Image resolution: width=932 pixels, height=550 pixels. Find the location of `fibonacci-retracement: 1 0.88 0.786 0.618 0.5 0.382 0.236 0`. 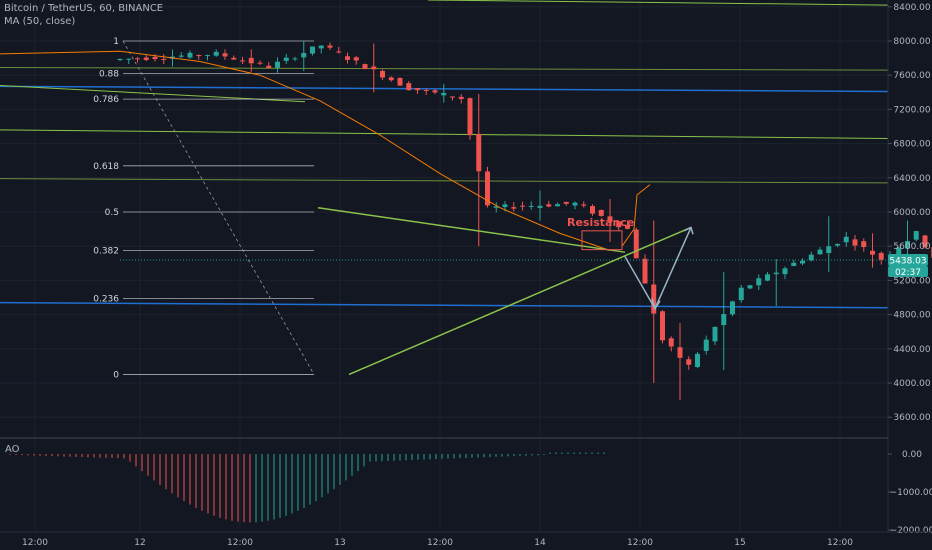

fibonacci-retracement: 1 0.88 0.786 0.618 0.5 0.382 0.236 0 is located at coordinates (204, 208).